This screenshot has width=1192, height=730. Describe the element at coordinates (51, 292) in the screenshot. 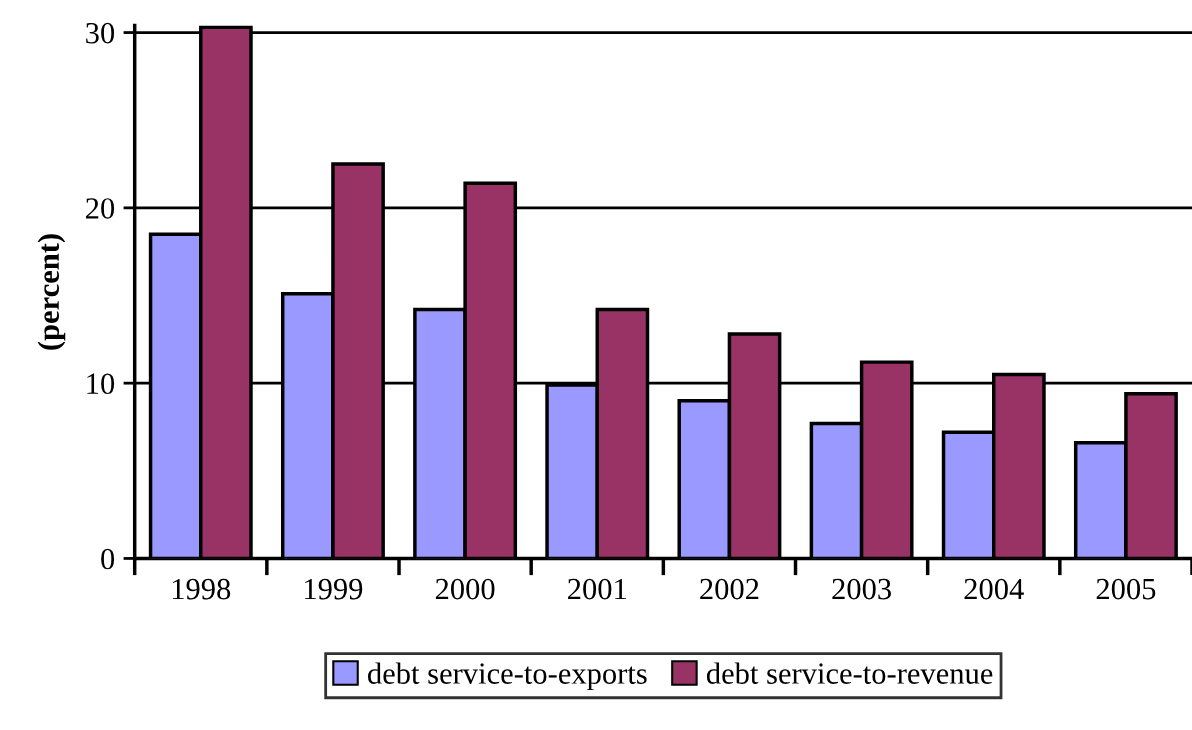

I see `y-axis-title: (percent)` at that location.